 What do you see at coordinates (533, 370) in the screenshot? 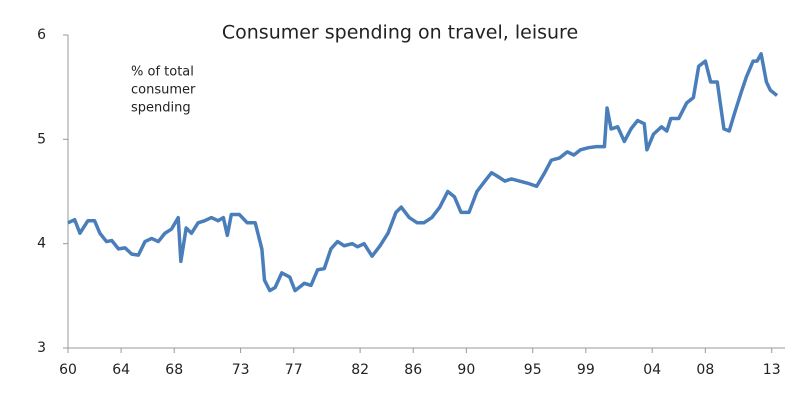
I see `x-tick-label: 95` at bounding box center [533, 370].